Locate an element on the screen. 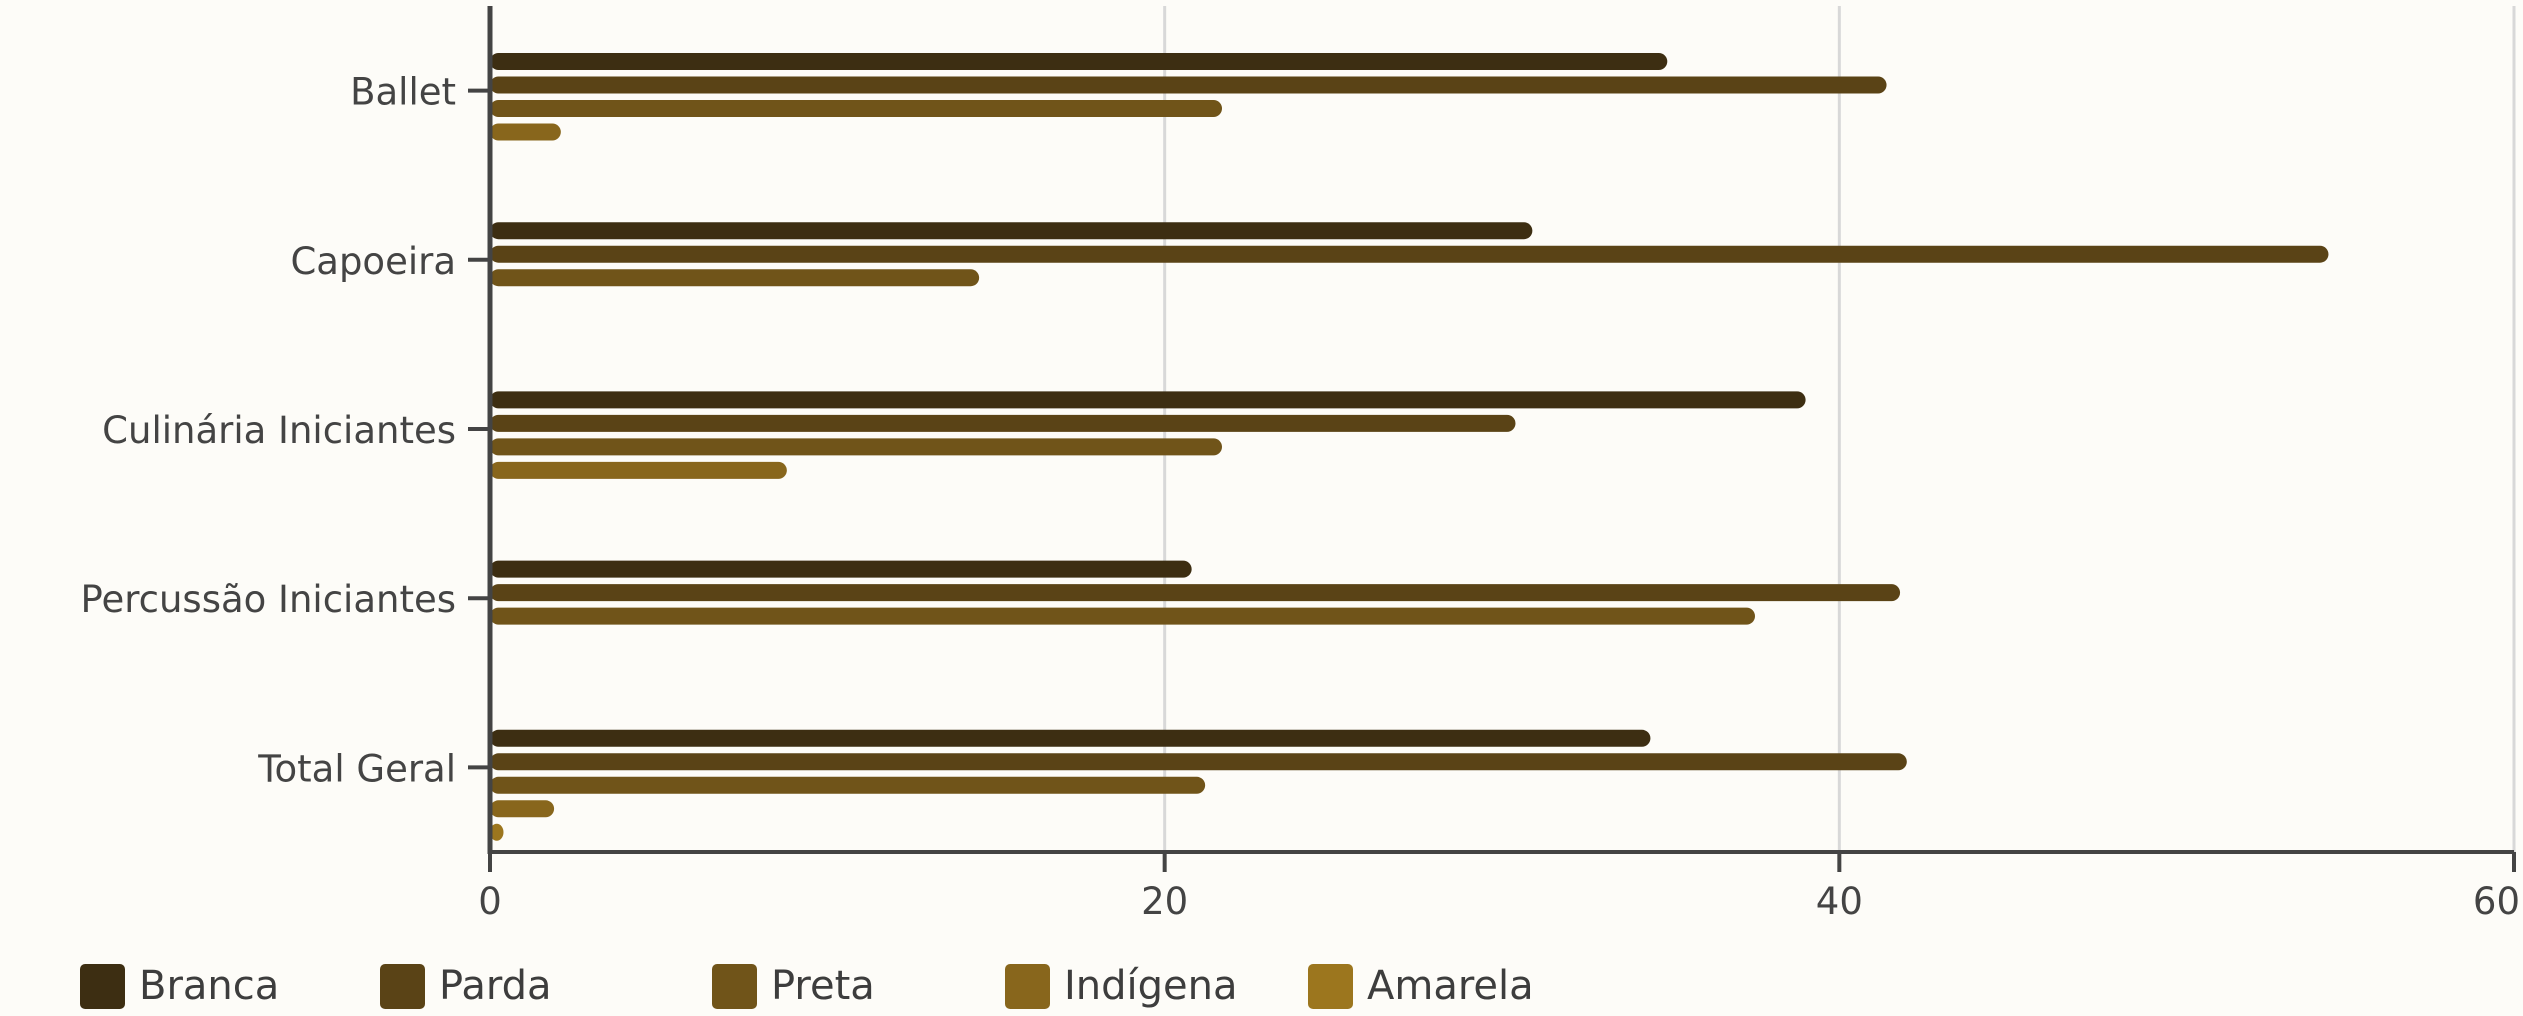 This screenshot has width=2523, height=1016. legend-item: Amarela is located at coordinates (1421, 986).